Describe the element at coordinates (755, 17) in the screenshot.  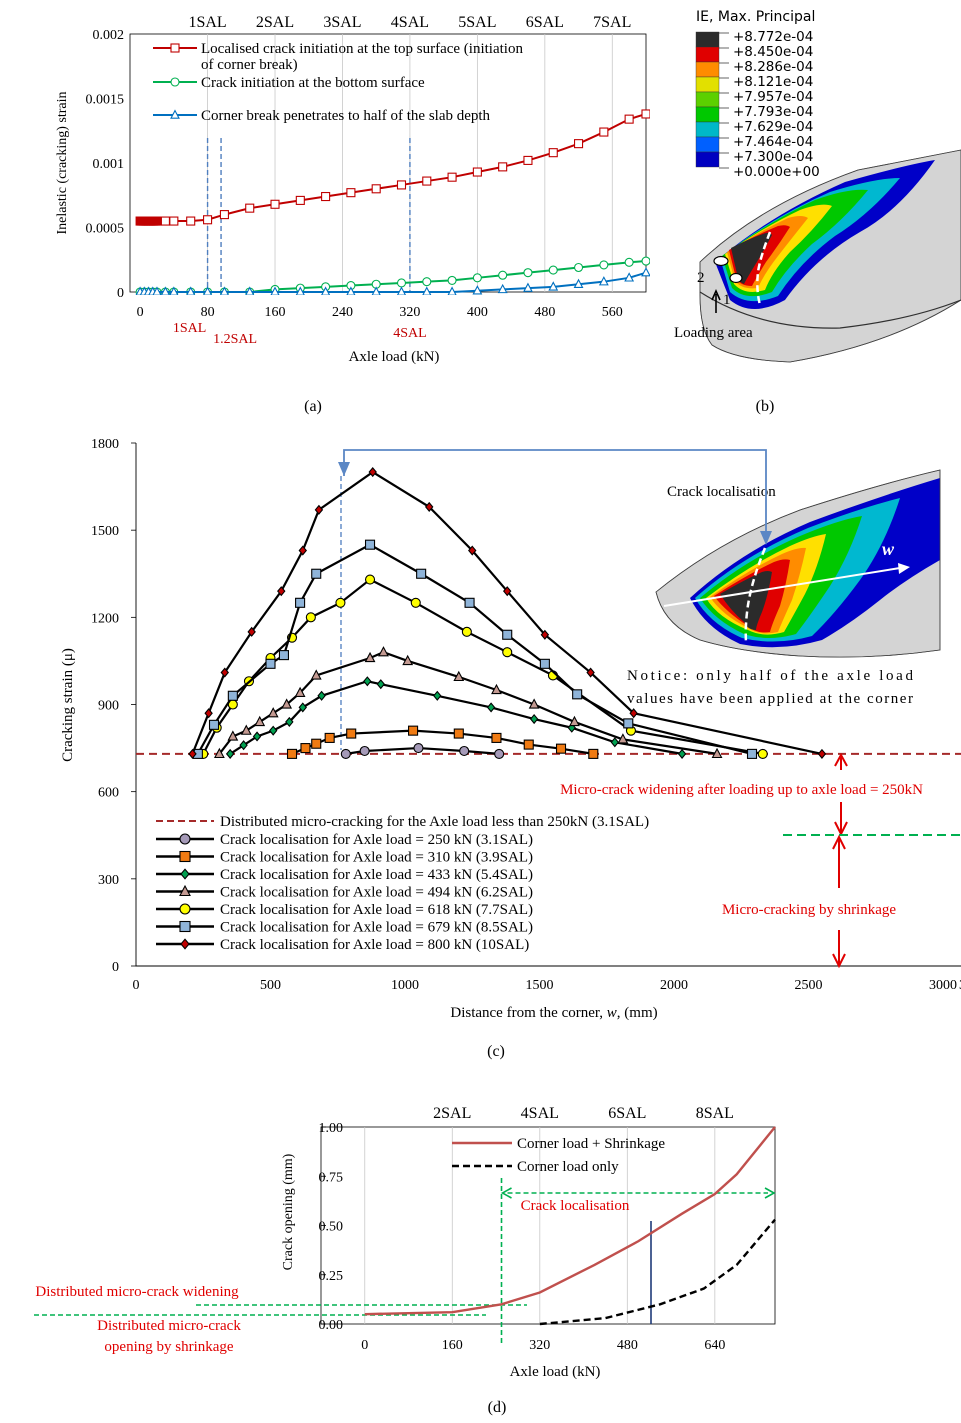
I see `panel-b-legend-title: IE, Max. Principal` at that location.